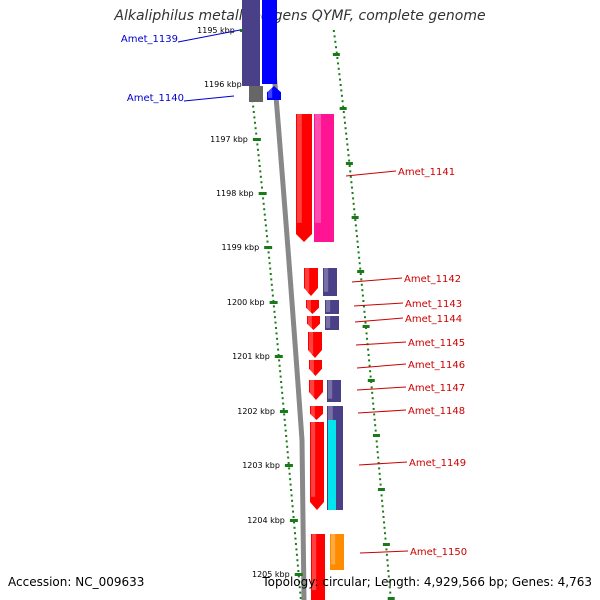 The height and width of the screenshot is (600, 600). Describe the element at coordinates (229, 139) in the screenshot. I see `tick-label: 1197 kbp` at that location.